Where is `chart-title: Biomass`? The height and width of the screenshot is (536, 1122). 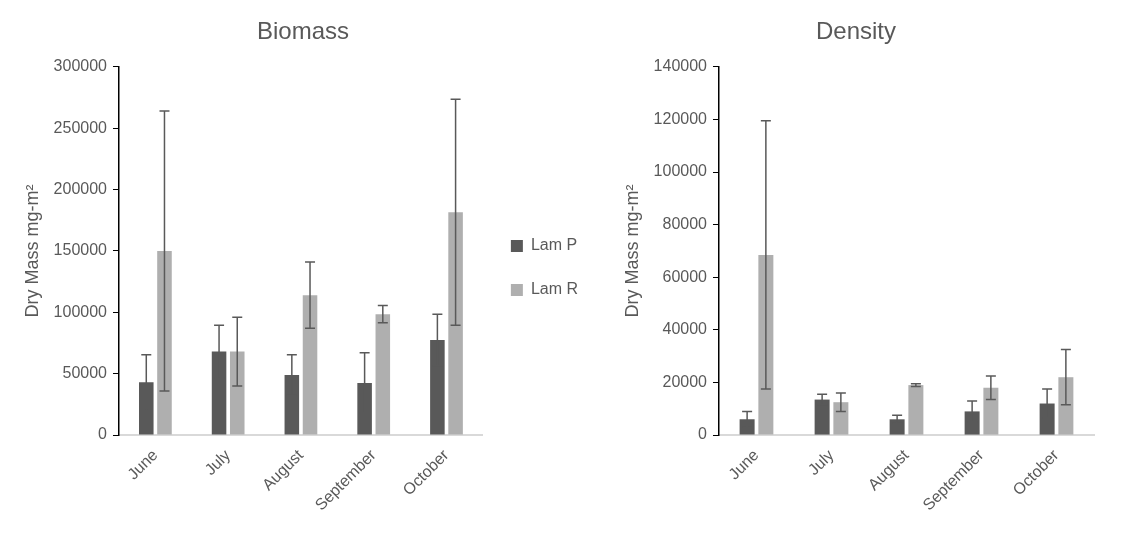 chart-title: Biomass is located at coordinates (303, 31).